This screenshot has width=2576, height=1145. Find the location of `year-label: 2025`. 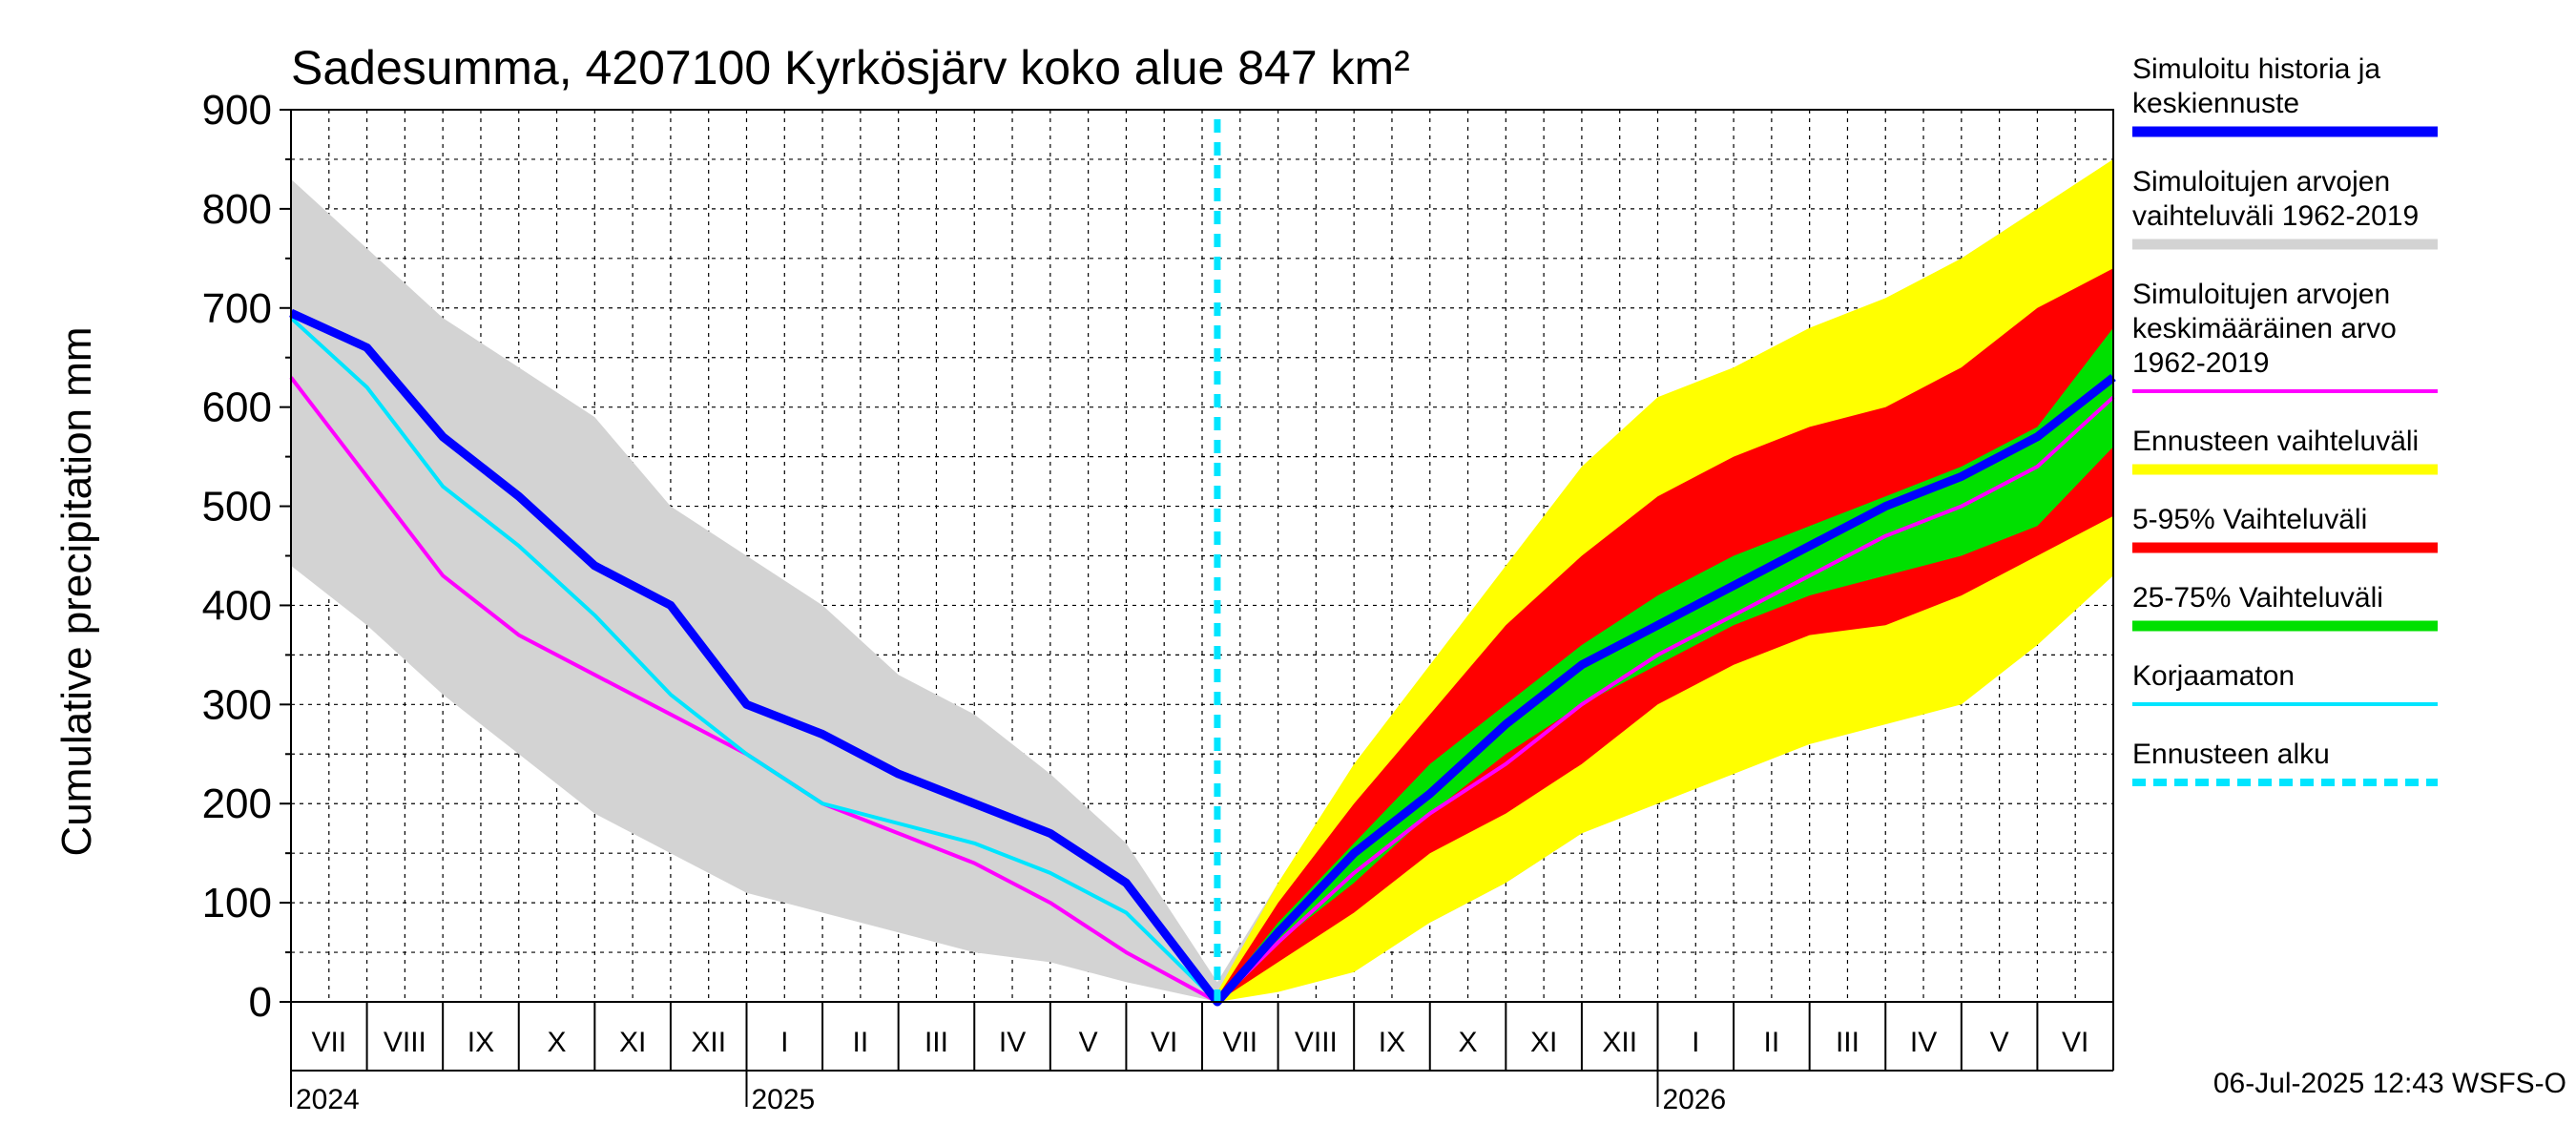

year-label: 2025 is located at coordinates (784, 1099).